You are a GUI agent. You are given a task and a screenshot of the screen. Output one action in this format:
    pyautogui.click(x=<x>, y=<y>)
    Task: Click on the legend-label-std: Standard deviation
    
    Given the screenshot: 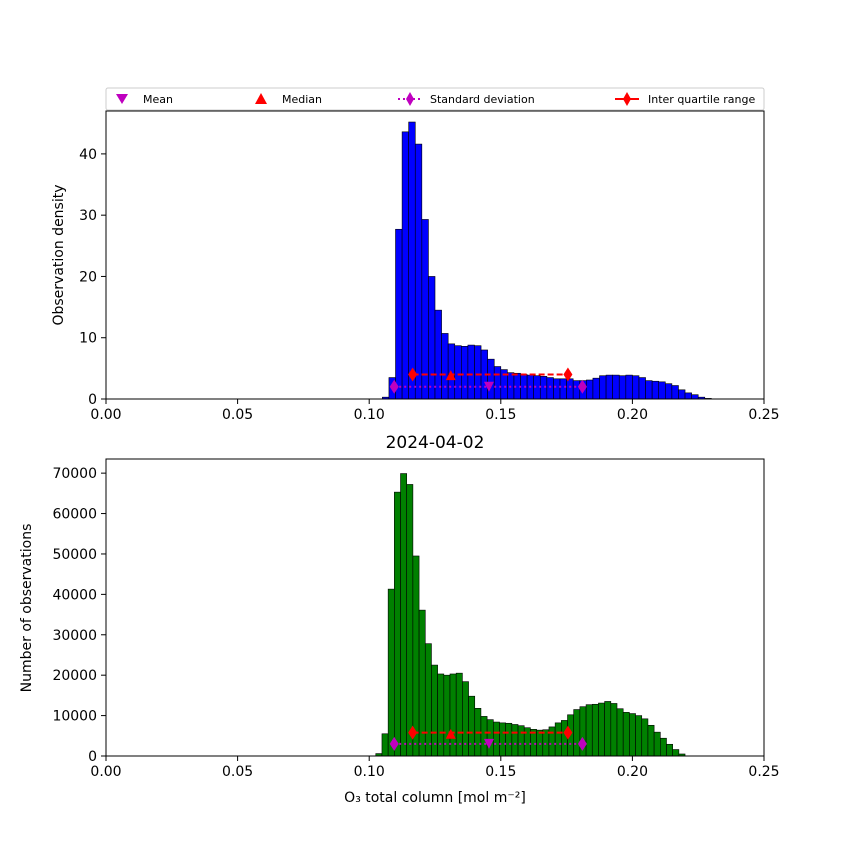 What is the action you would take?
    pyautogui.click(x=482, y=99)
    